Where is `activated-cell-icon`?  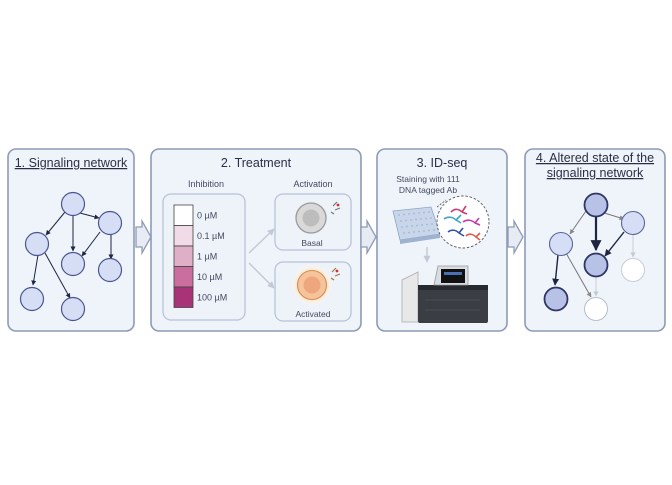
activated-cell-icon is located at coordinates (316, 285).